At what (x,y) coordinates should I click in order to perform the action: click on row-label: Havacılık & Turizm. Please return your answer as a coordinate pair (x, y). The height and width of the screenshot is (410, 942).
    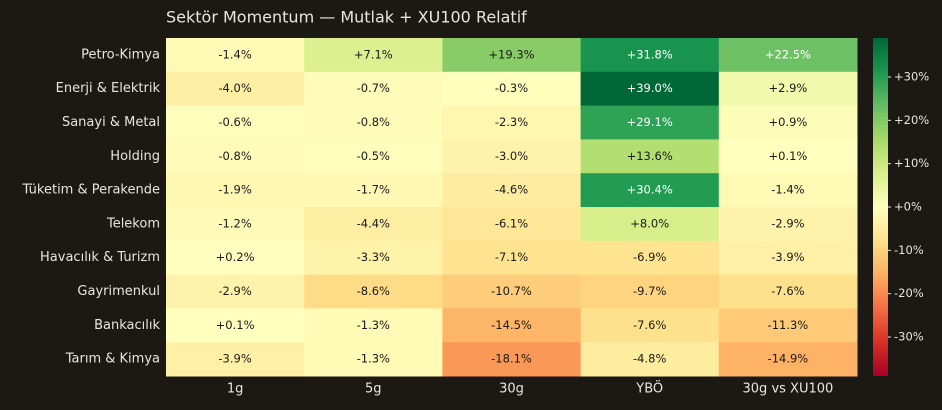
    Looking at the image, I should click on (100, 257).